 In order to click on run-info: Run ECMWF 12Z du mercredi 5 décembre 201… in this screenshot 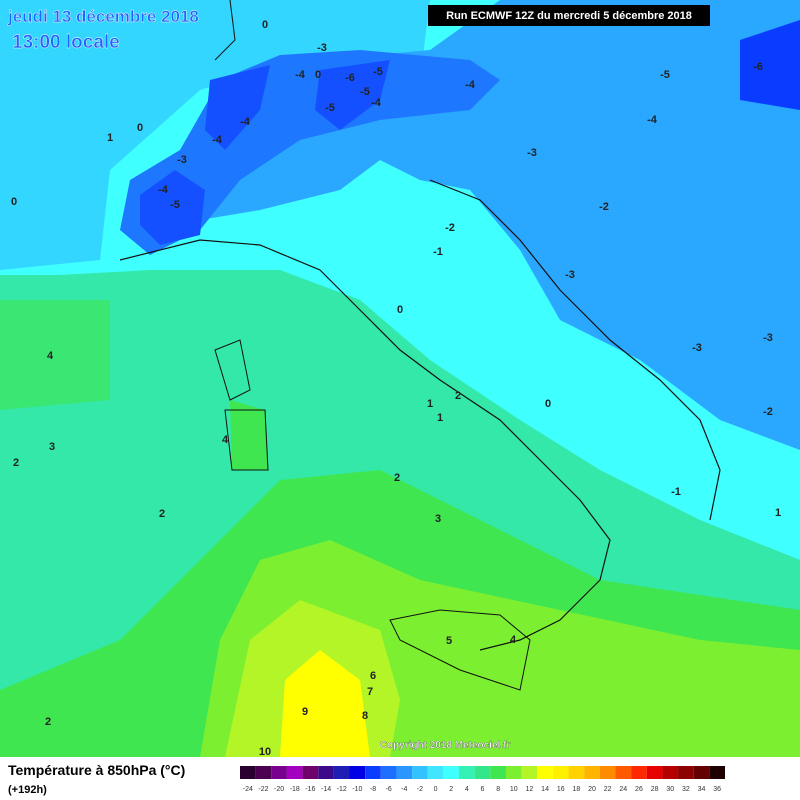, I will do `click(569, 16)`.